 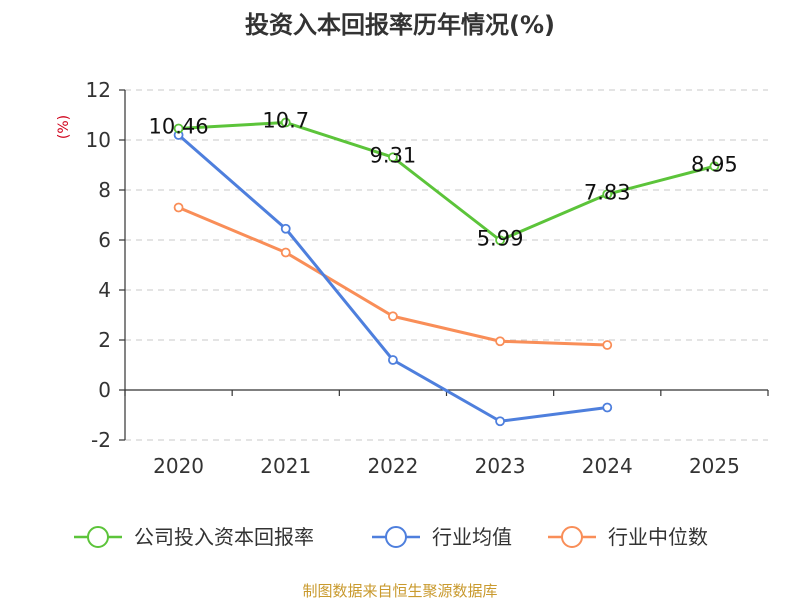 I want to click on chart-title: 投资入本回报率历年情况(%), so click(x=400, y=25).